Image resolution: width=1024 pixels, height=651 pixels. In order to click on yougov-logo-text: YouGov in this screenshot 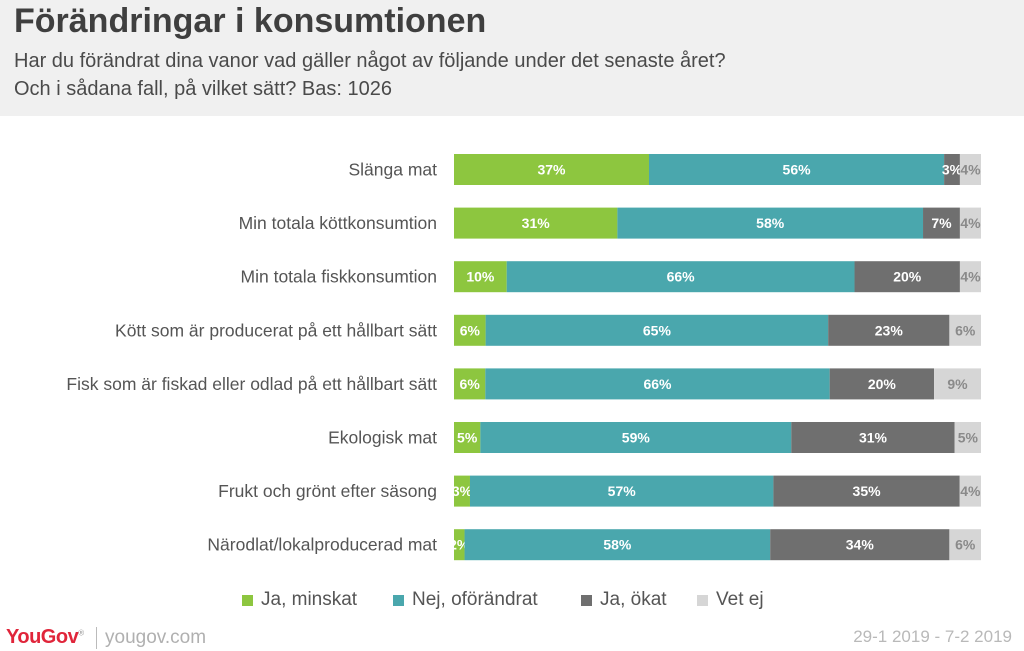, I will do `click(42, 637)`.